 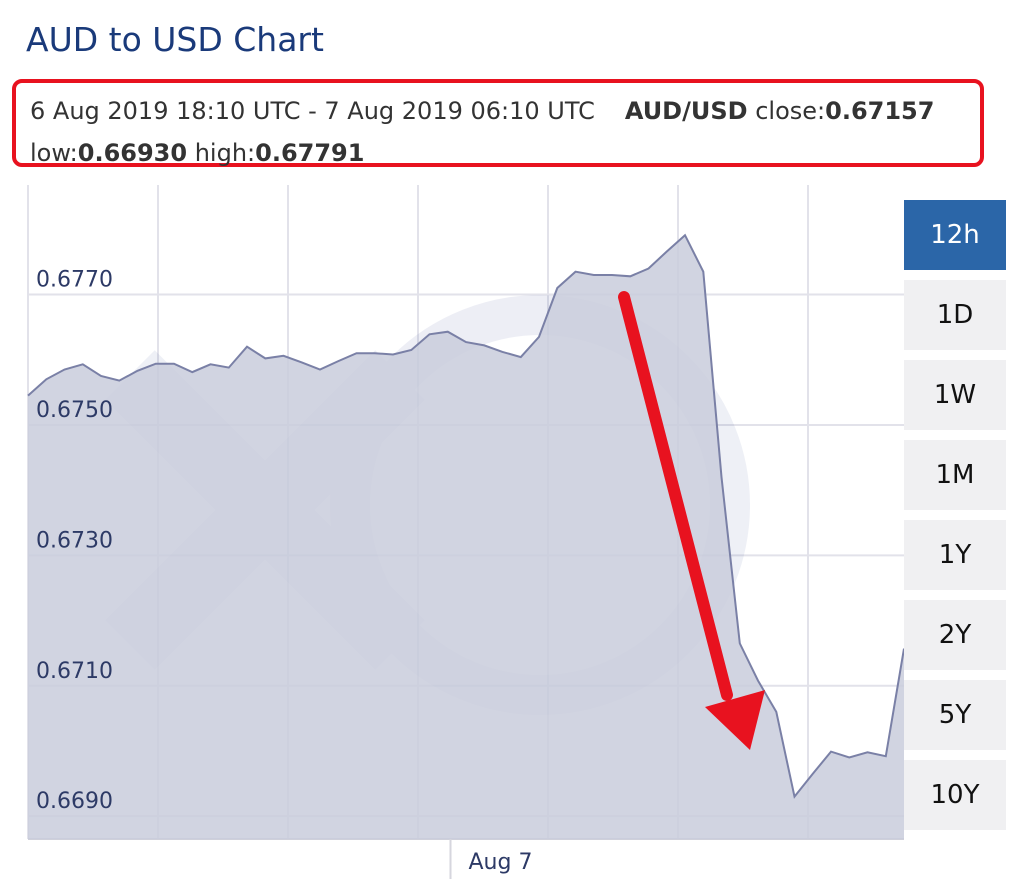 What do you see at coordinates (955, 715) in the screenshot?
I see `range-button-5y: 5Y` at bounding box center [955, 715].